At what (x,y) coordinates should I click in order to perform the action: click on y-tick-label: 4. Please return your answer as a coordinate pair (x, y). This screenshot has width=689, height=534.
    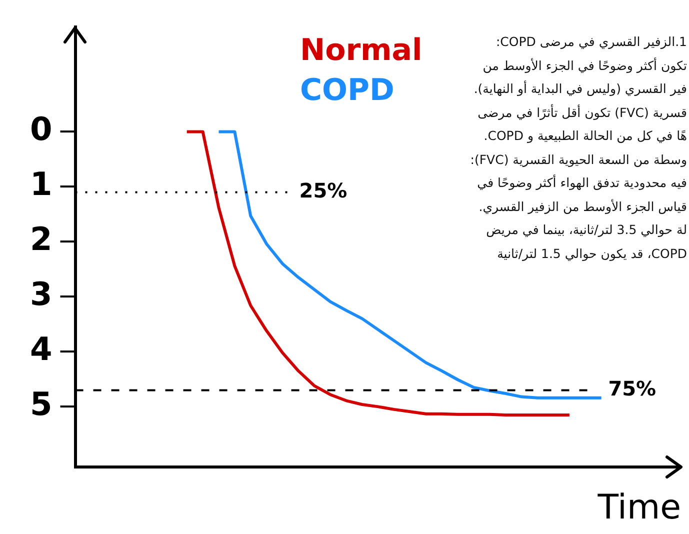
    Looking at the image, I should click on (41, 349).